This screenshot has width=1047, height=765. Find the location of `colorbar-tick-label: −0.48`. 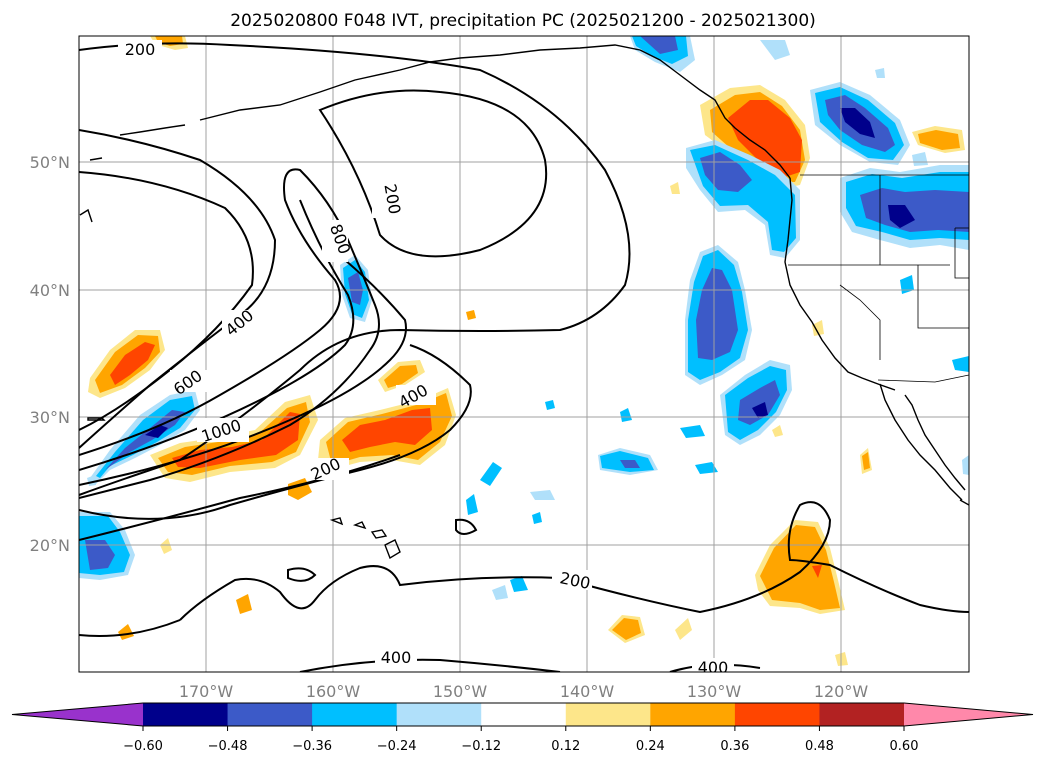

colorbar-tick-label: −0.48 is located at coordinates (228, 746).